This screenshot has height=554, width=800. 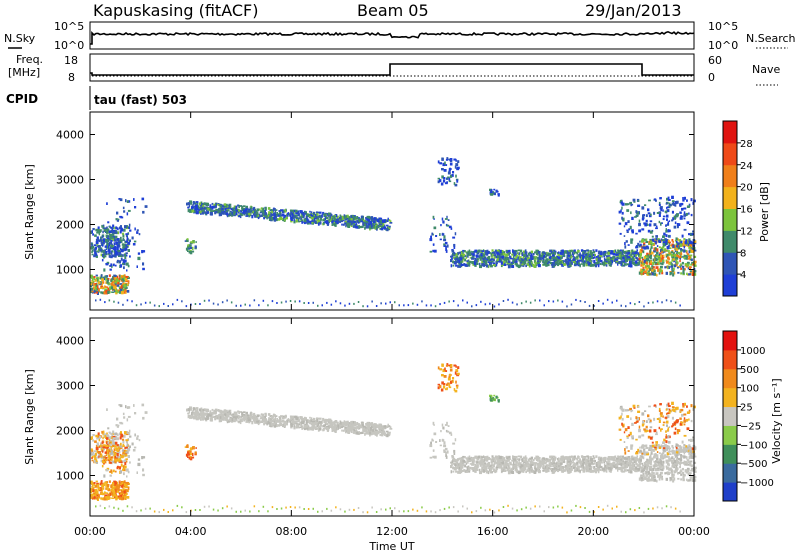 I want to click on colorbar-cell, so click(x=730, y=241).